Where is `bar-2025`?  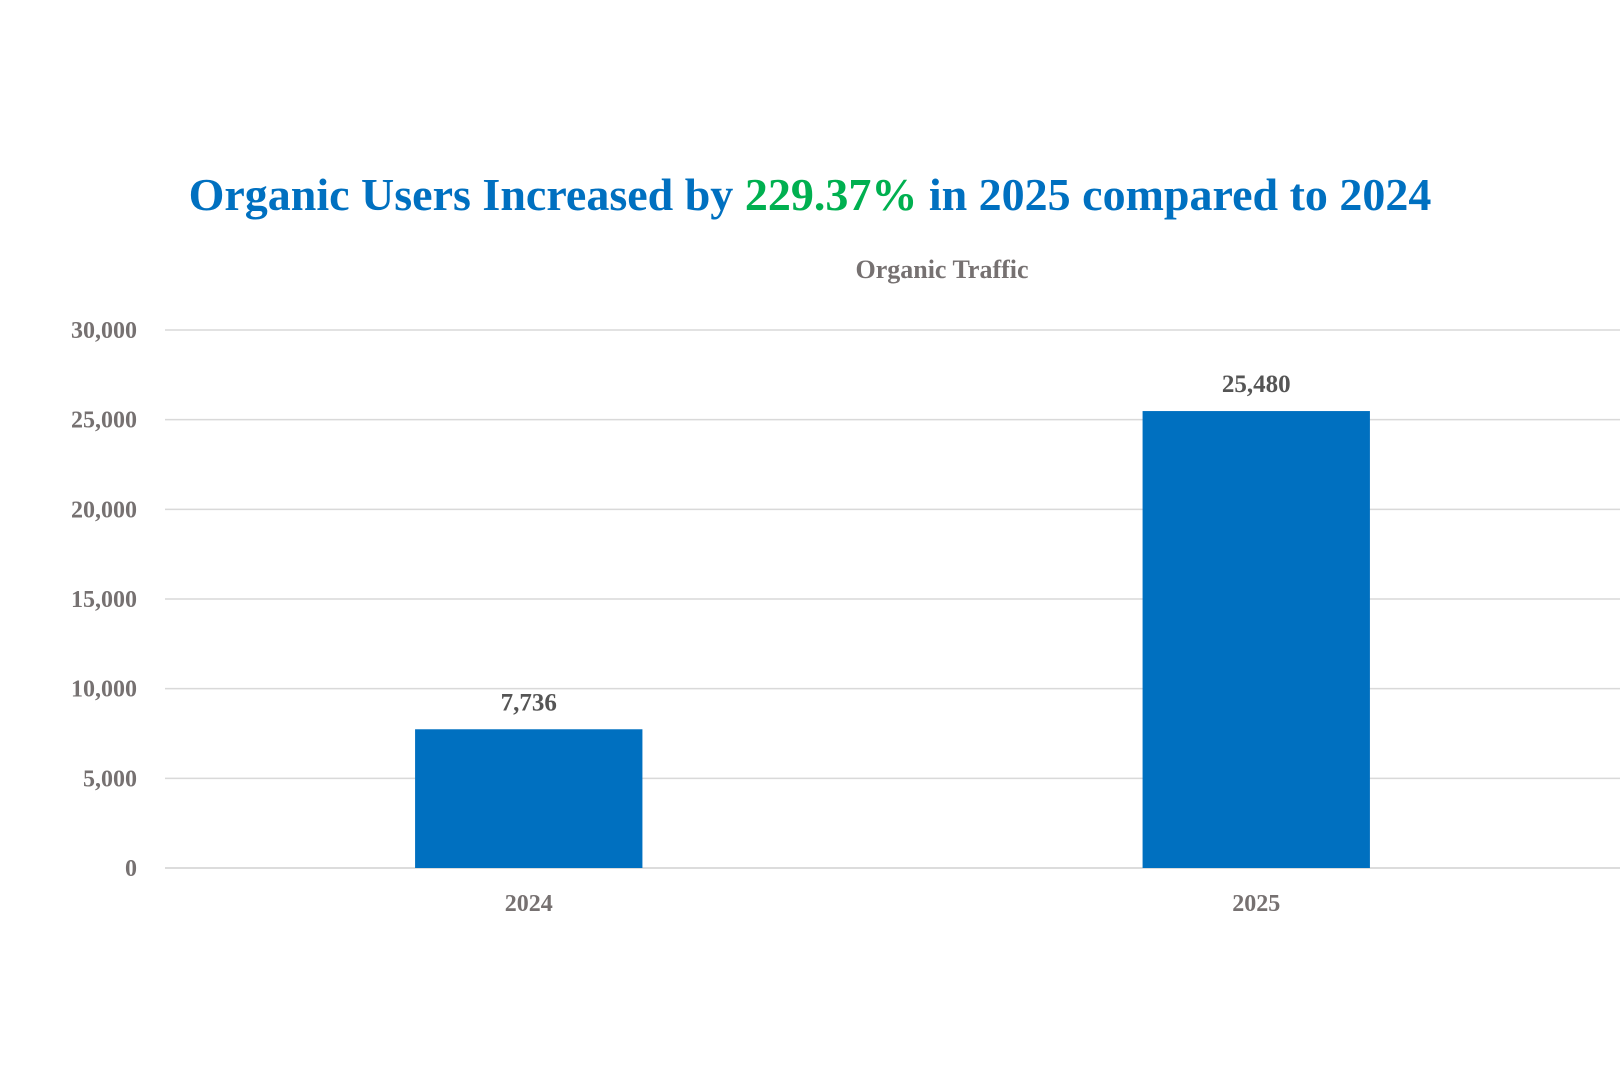
bar-2025 is located at coordinates (1256, 639).